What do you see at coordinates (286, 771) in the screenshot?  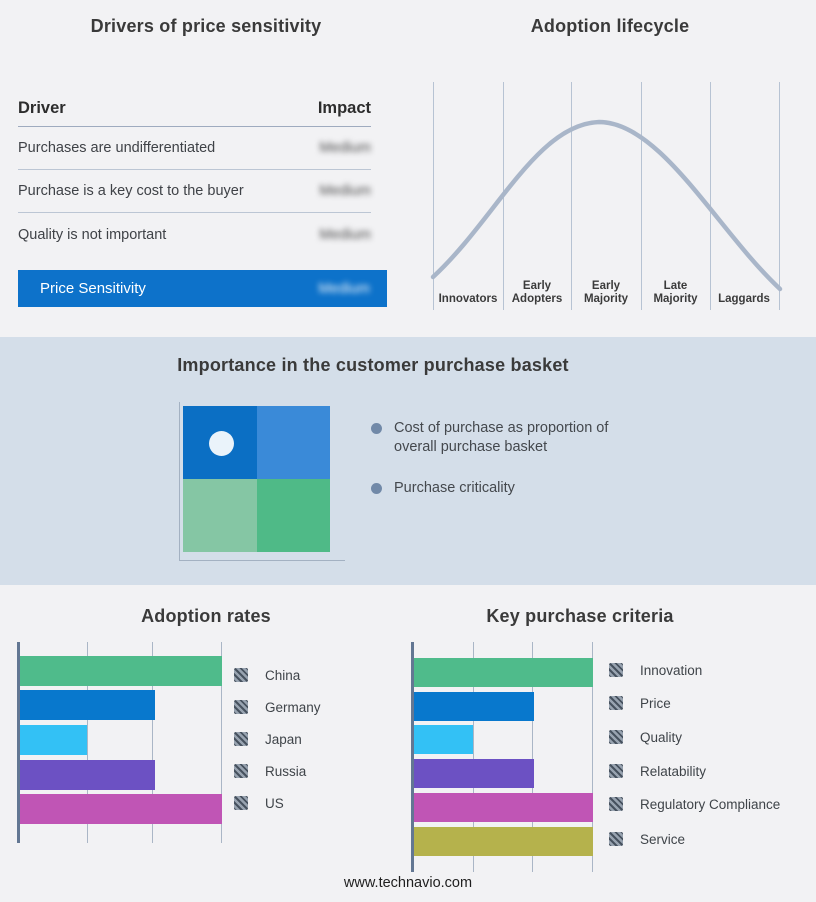 I see `legend-label: Russia` at bounding box center [286, 771].